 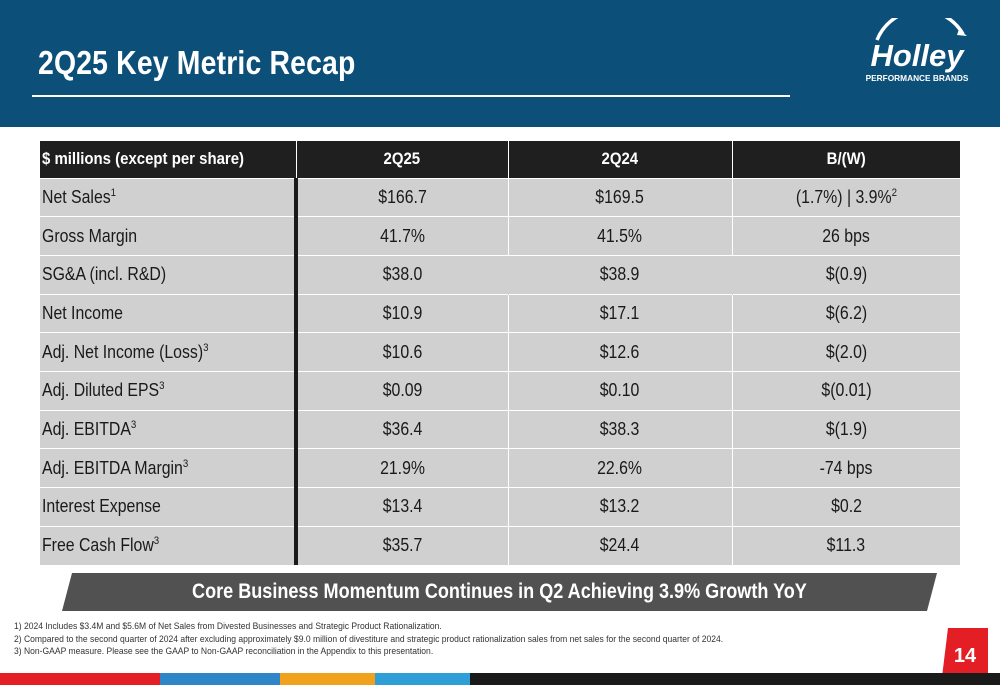 I want to click on value-2q25: $36.4, so click(x=401, y=429).